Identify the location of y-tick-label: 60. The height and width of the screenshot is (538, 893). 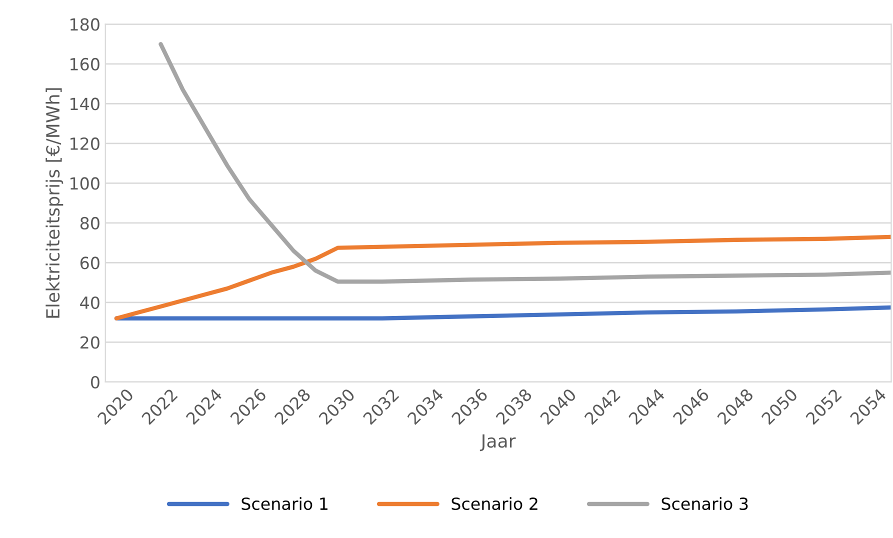
(90, 263).